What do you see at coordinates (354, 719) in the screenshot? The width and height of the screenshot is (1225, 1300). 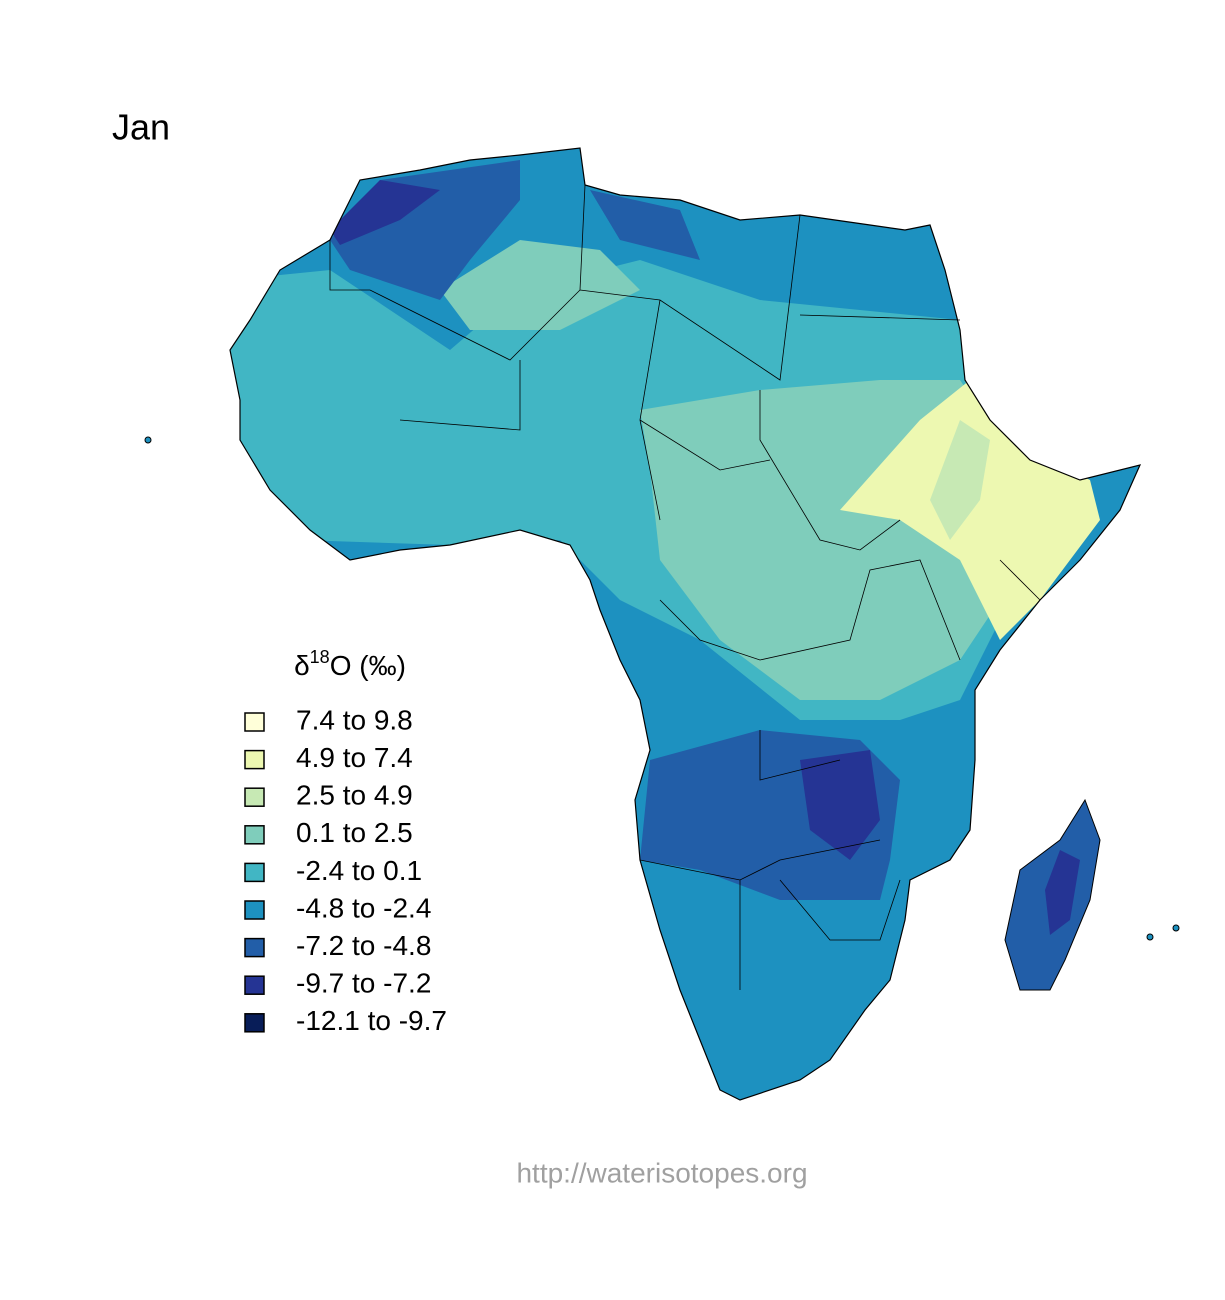 I see `legend-label: 7.4 to 9.8` at bounding box center [354, 719].